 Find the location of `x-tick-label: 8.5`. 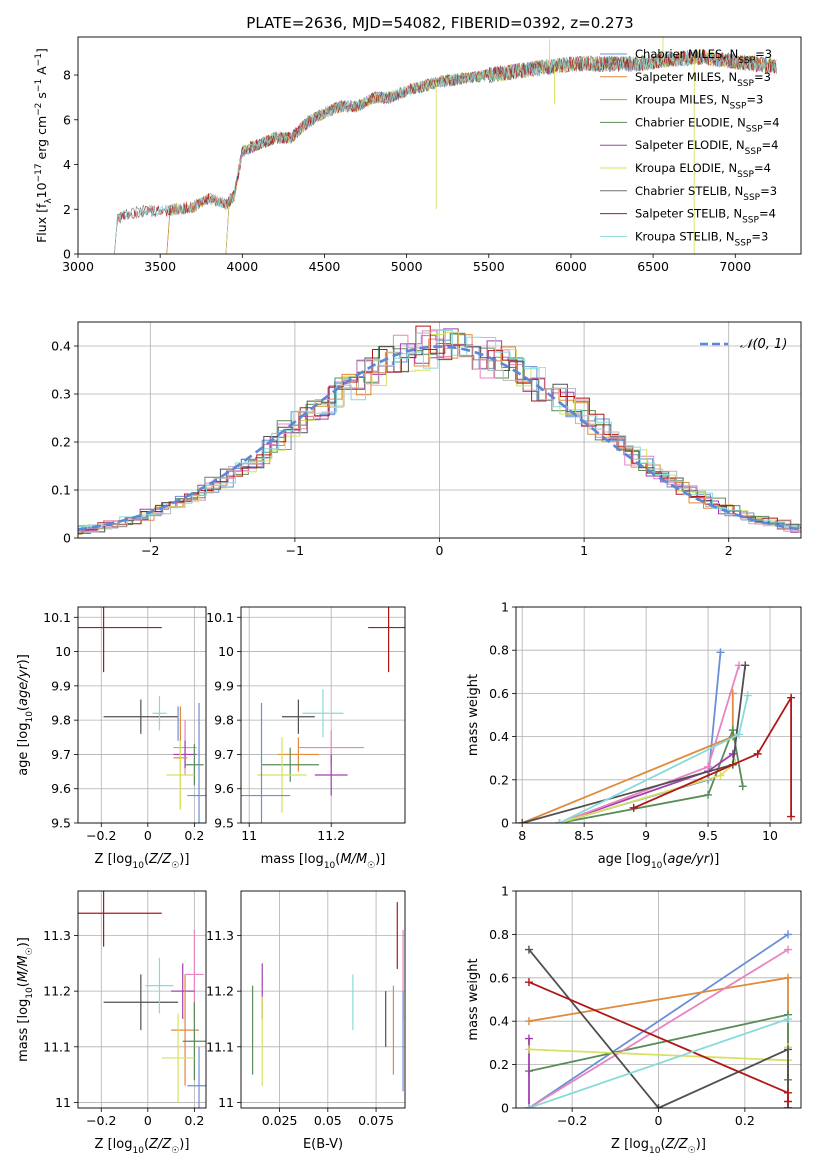

x-tick-label: 8.5 is located at coordinates (584, 835).